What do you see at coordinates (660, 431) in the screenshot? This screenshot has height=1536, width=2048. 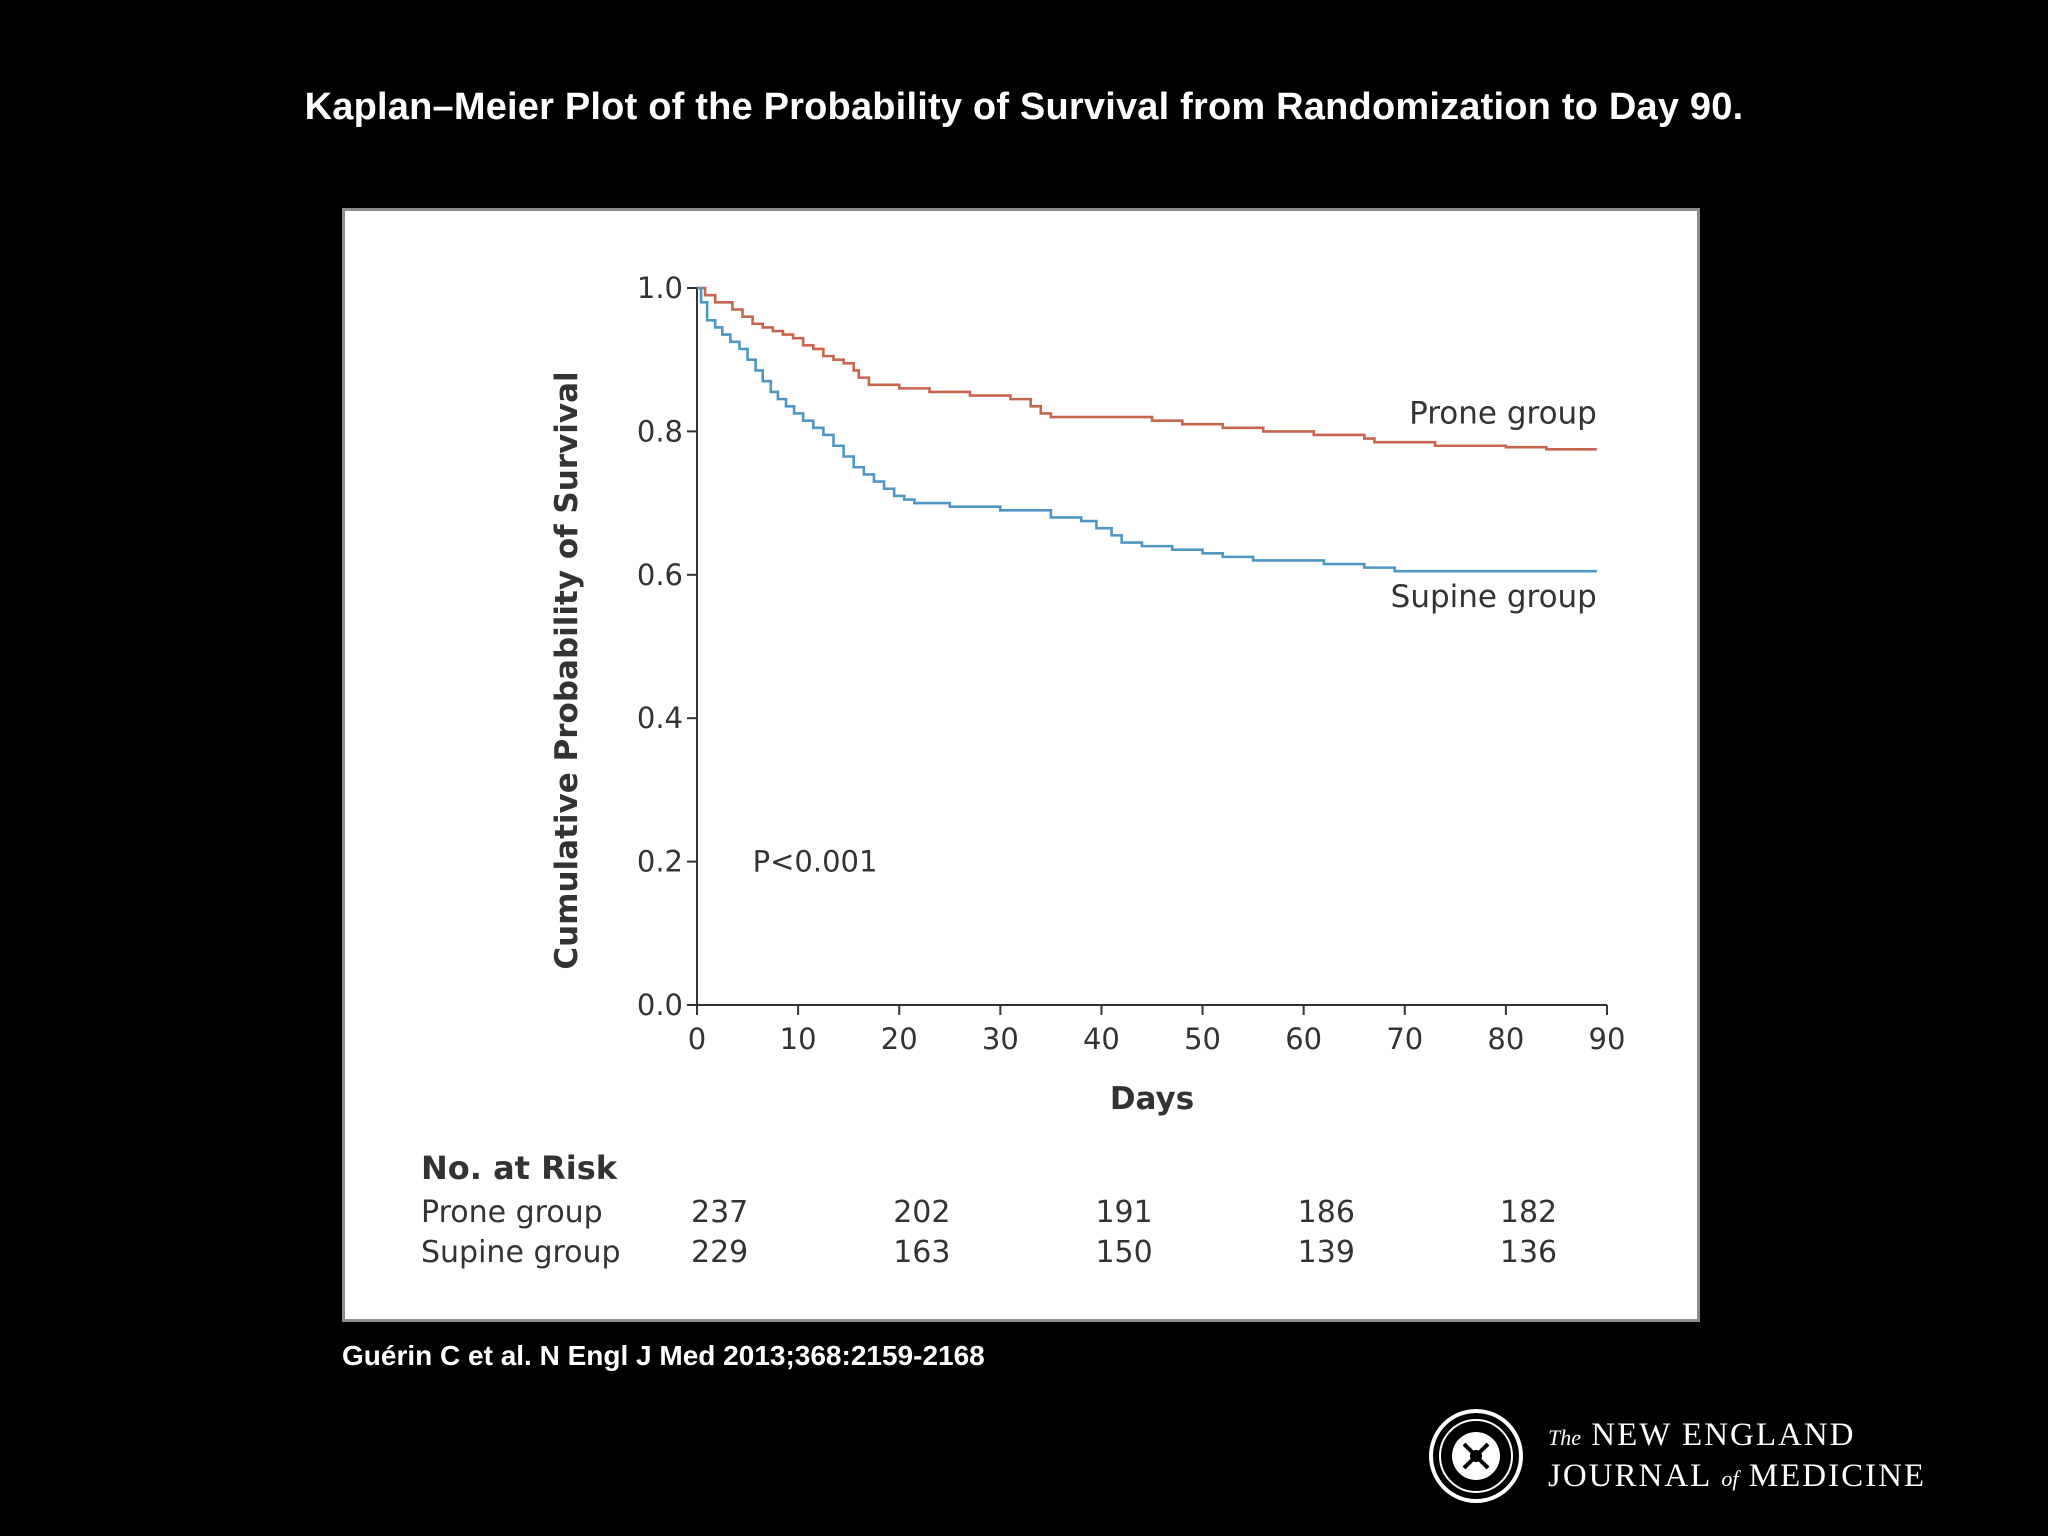 I see `y-tick-label: 0.8` at bounding box center [660, 431].